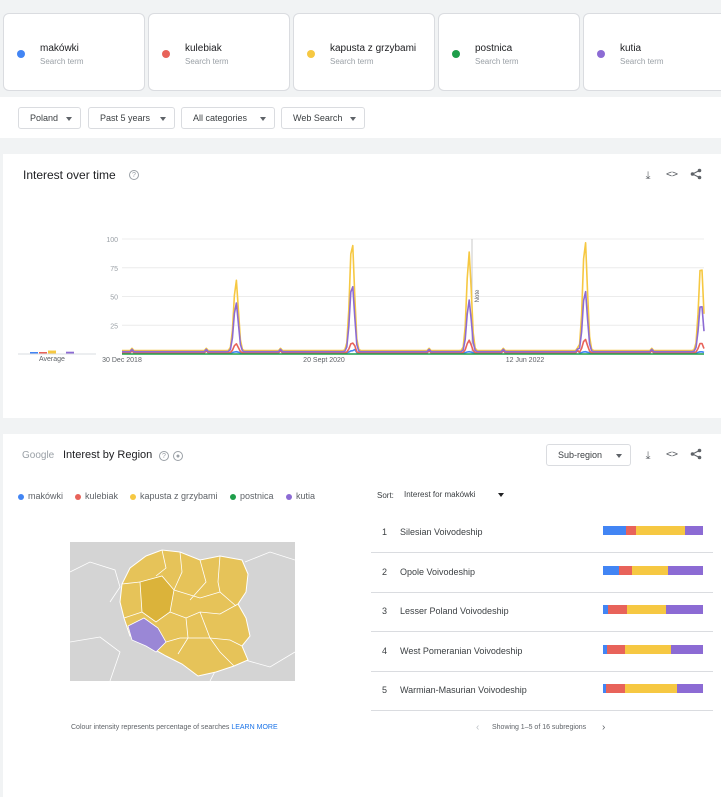 This screenshot has width=721, height=797. I want to click on search-term-name: postnica, so click(494, 48).